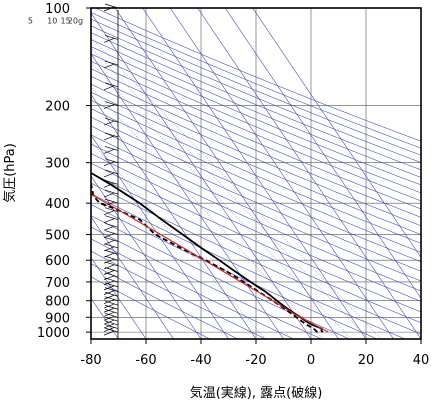 This screenshot has width=431, height=408. Describe the element at coordinates (57, 164) in the screenshot. I see `y-tick-label: 300` at that location.